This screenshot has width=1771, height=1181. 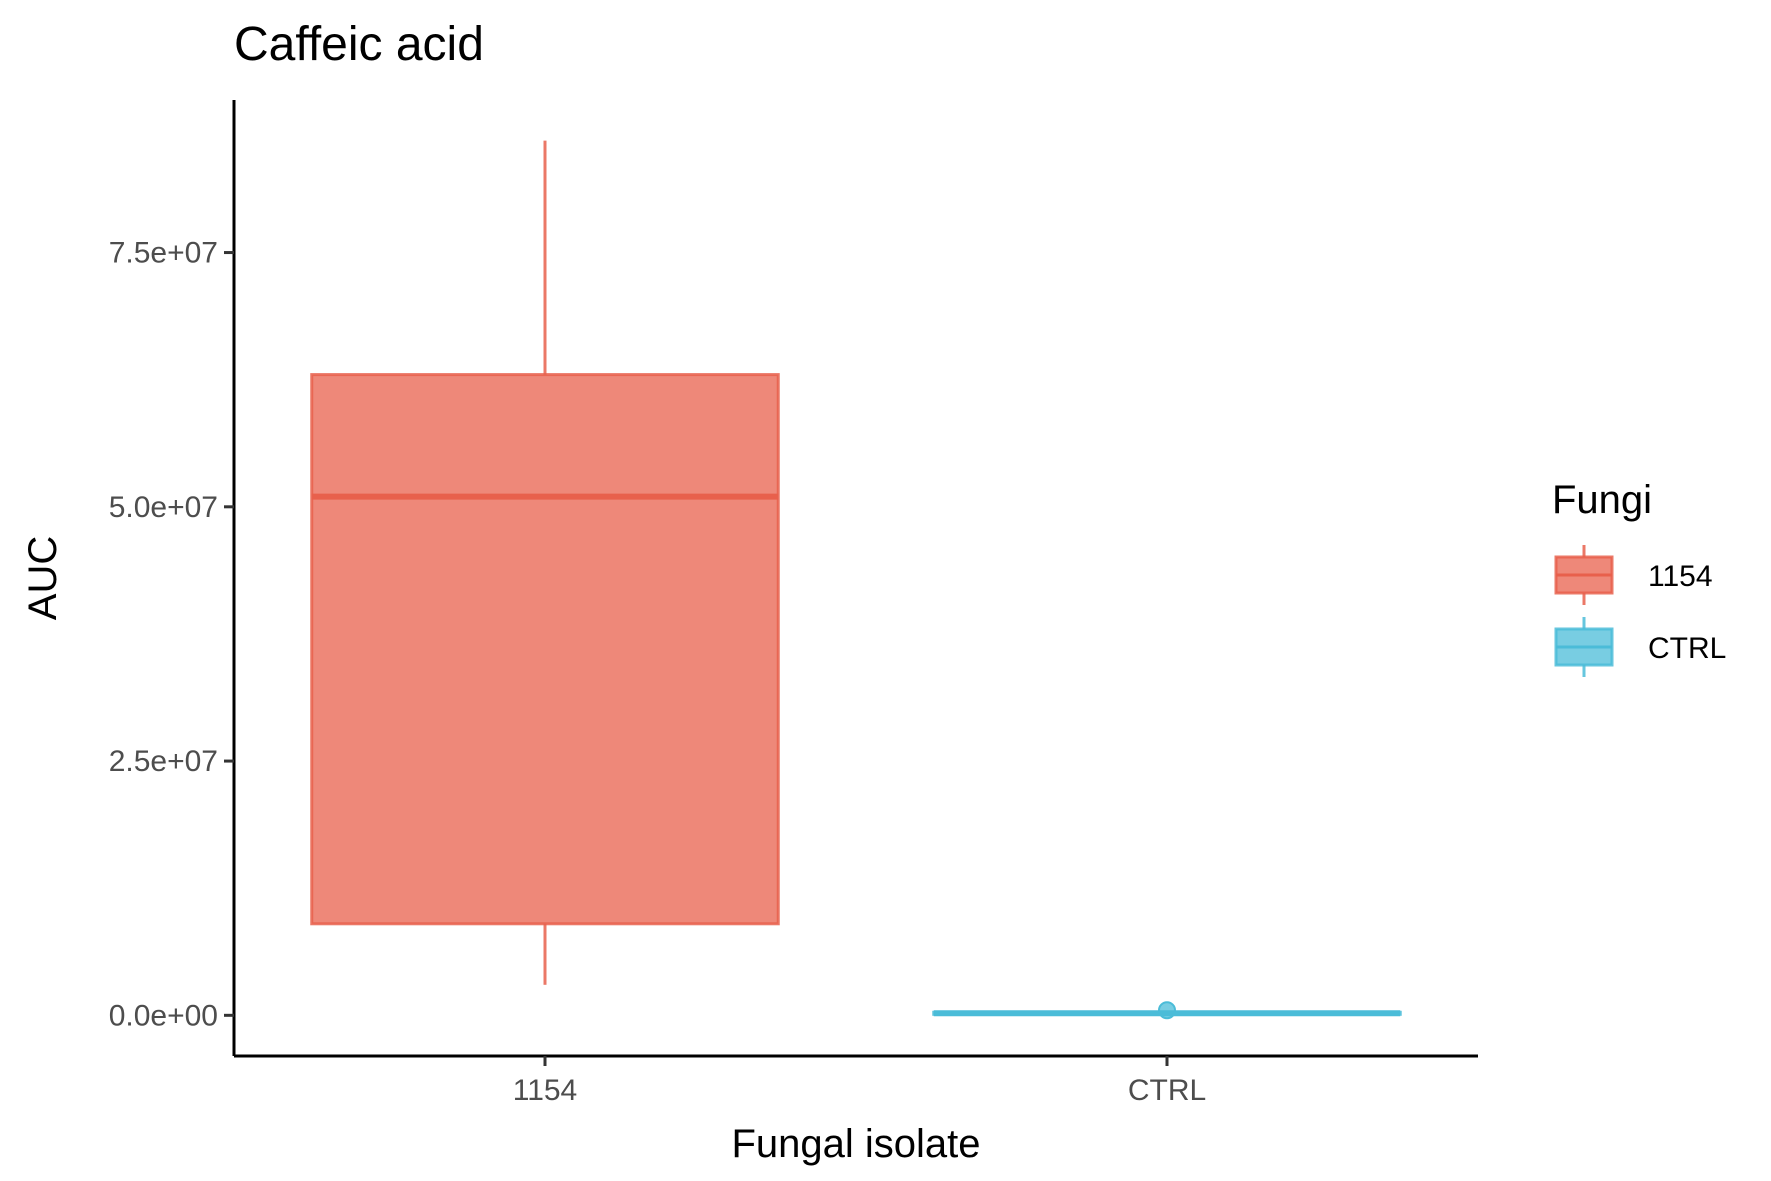 What do you see at coordinates (1640, 647) in the screenshot?
I see `legend-item-CTRL: CTRL` at bounding box center [1640, 647].